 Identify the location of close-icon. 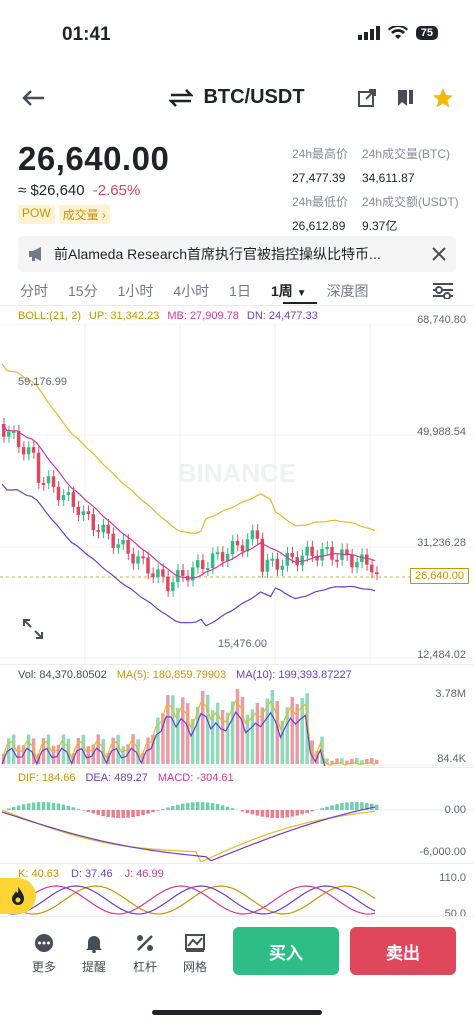
(439, 254).